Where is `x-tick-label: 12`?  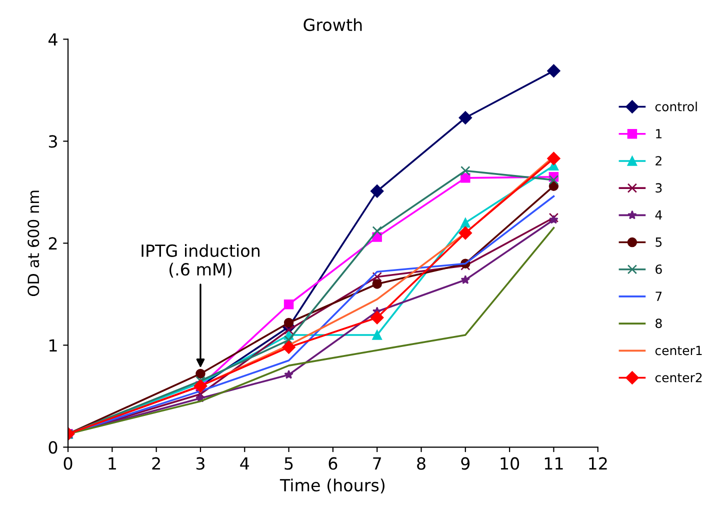 x-tick-label: 12 is located at coordinates (598, 463).